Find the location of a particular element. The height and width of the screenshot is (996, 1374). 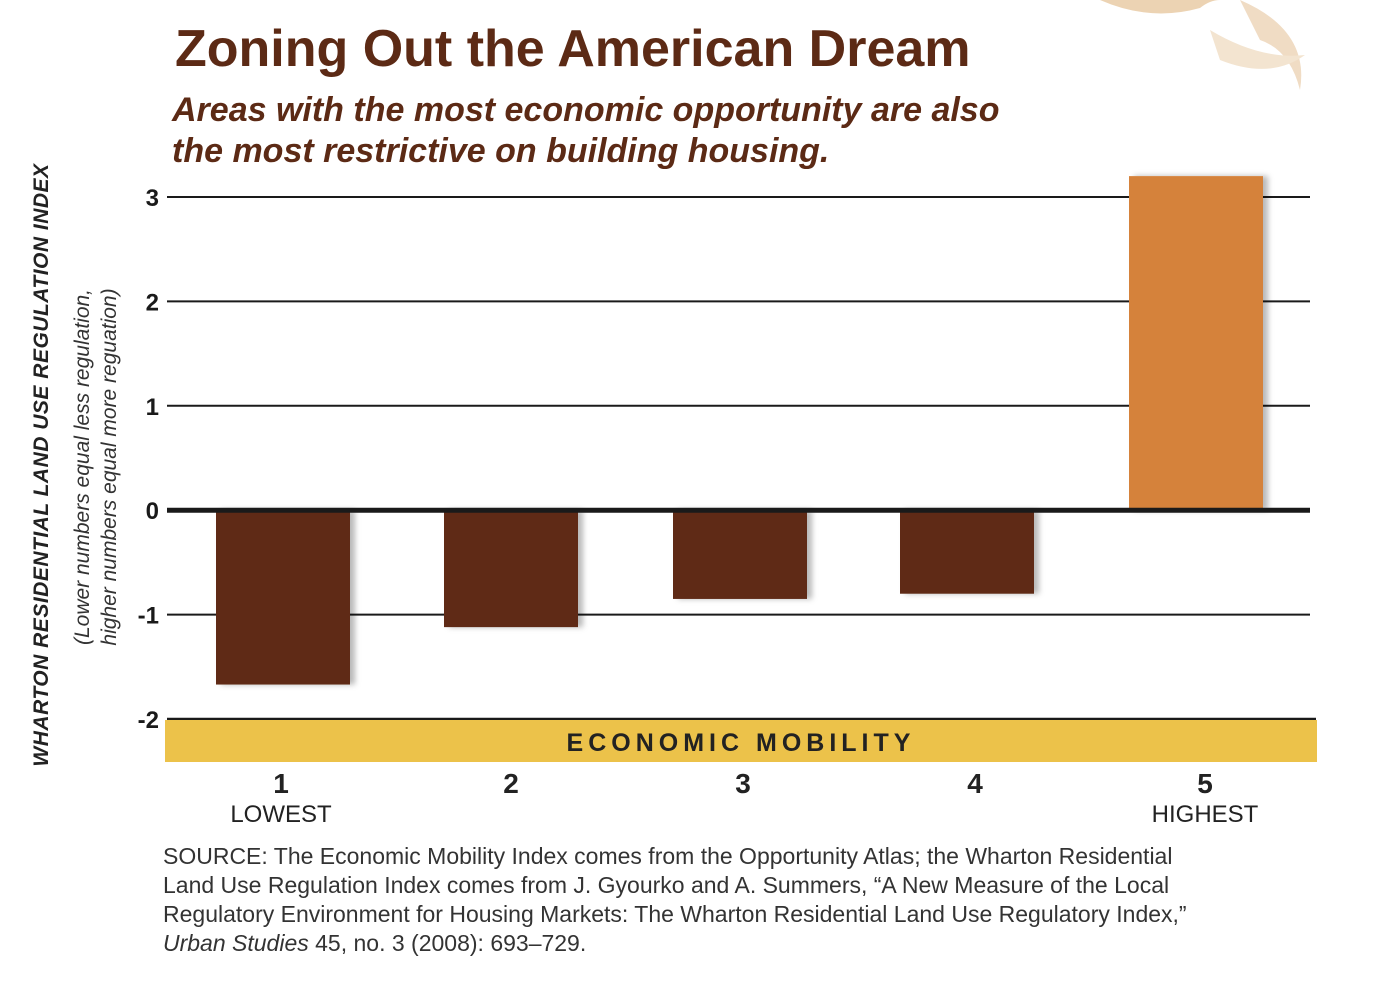

y-tick-label: 2 is located at coordinates (152, 302).